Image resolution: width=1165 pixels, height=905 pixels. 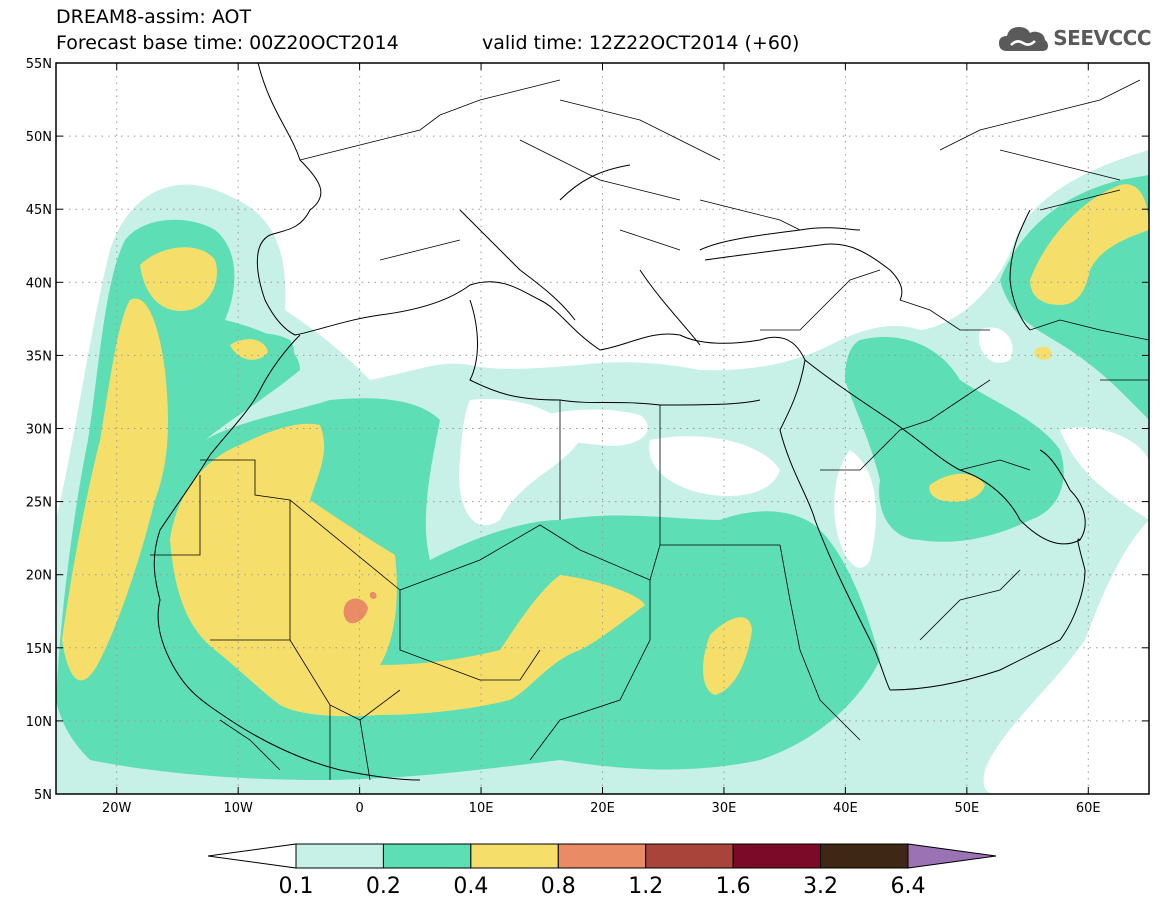 I want to click on lat-tick-label: 55N, so click(x=39, y=64).